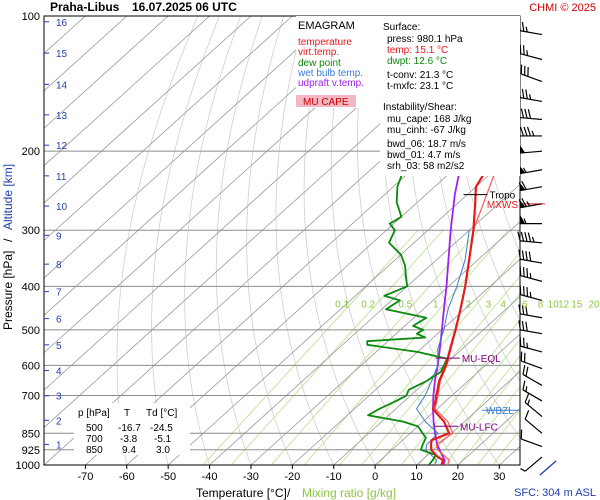  What do you see at coordinates (443, 347) in the screenshot?
I see `series-wet-bulb-temp` at bounding box center [443, 347].